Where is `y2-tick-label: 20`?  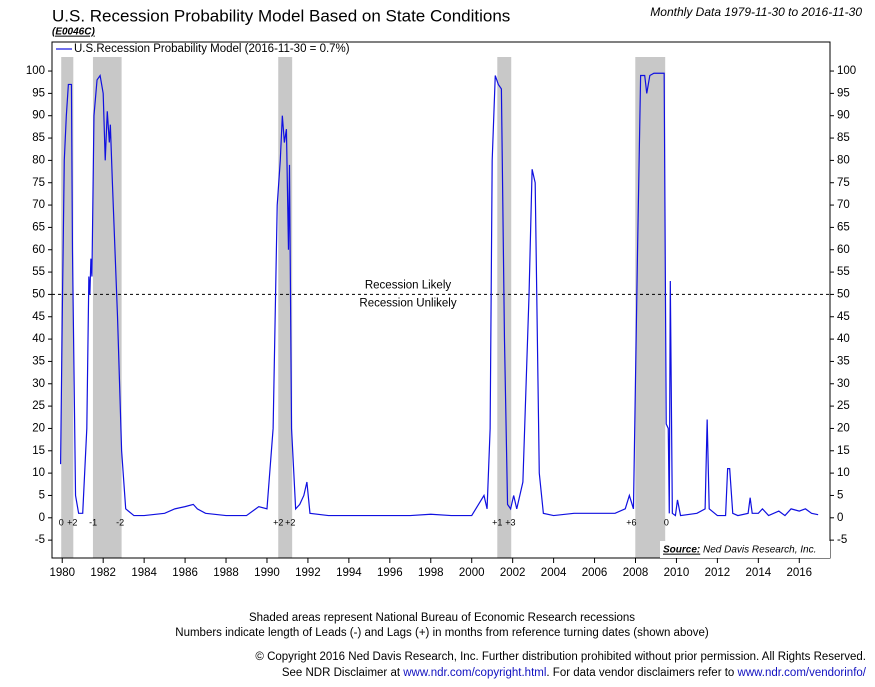
y2-tick-label: 20 is located at coordinates (843, 428).